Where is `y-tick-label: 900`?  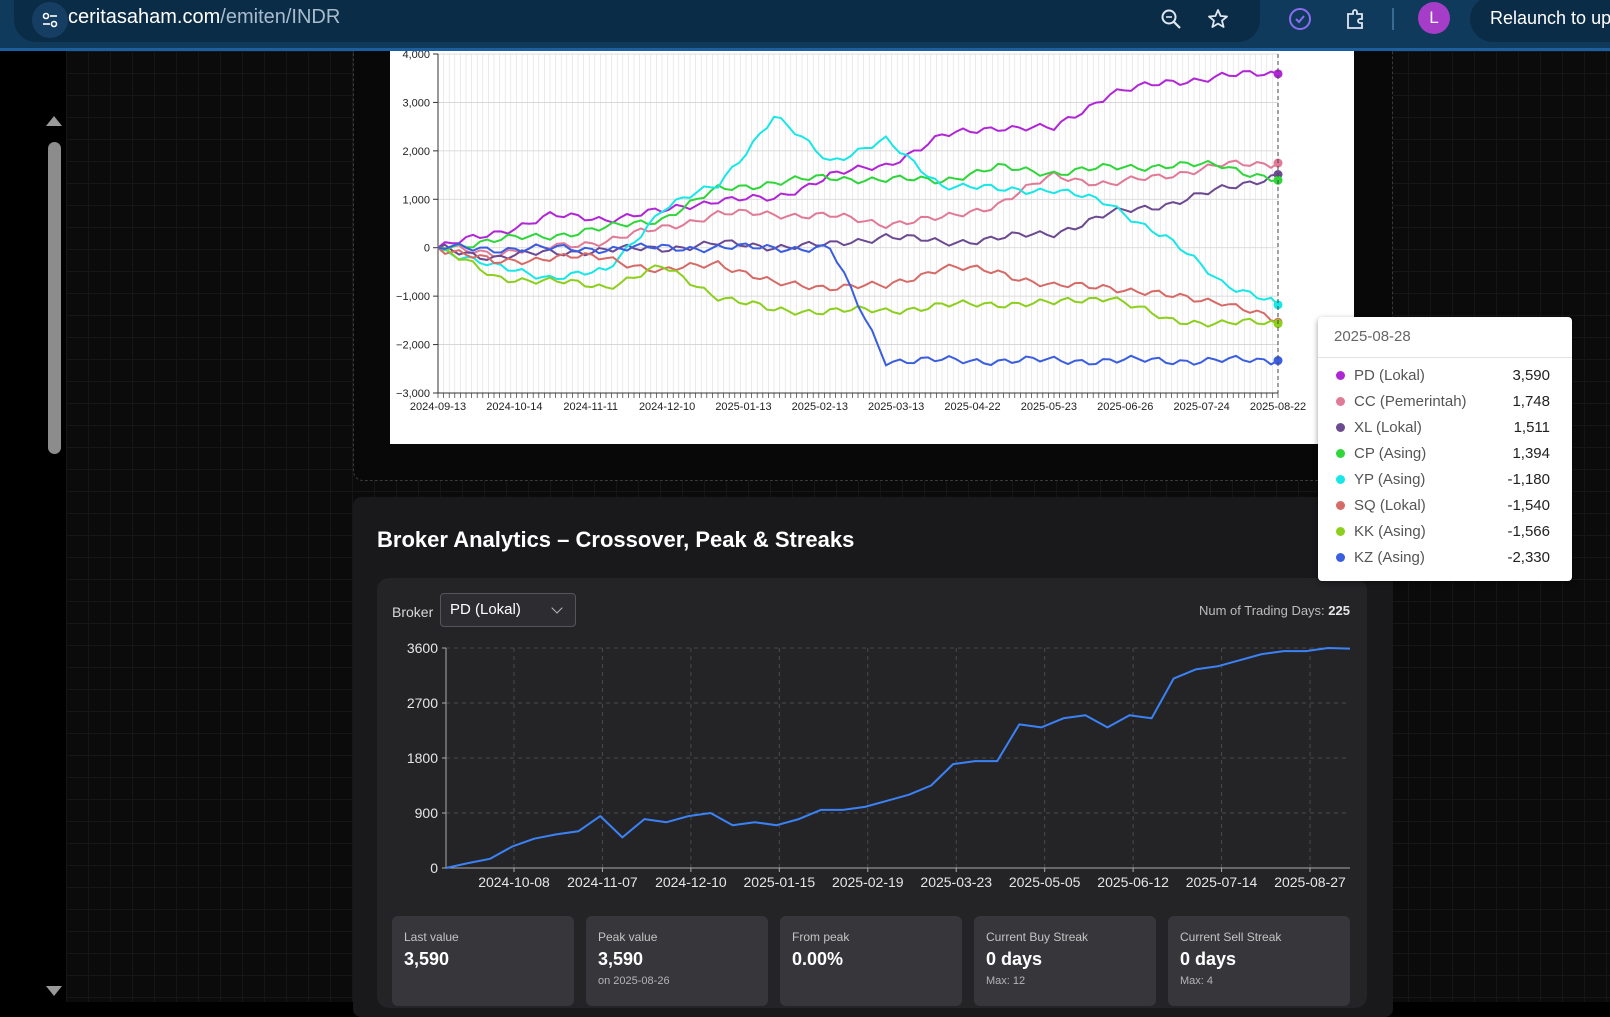
y-tick-label: 900 is located at coordinates (427, 813).